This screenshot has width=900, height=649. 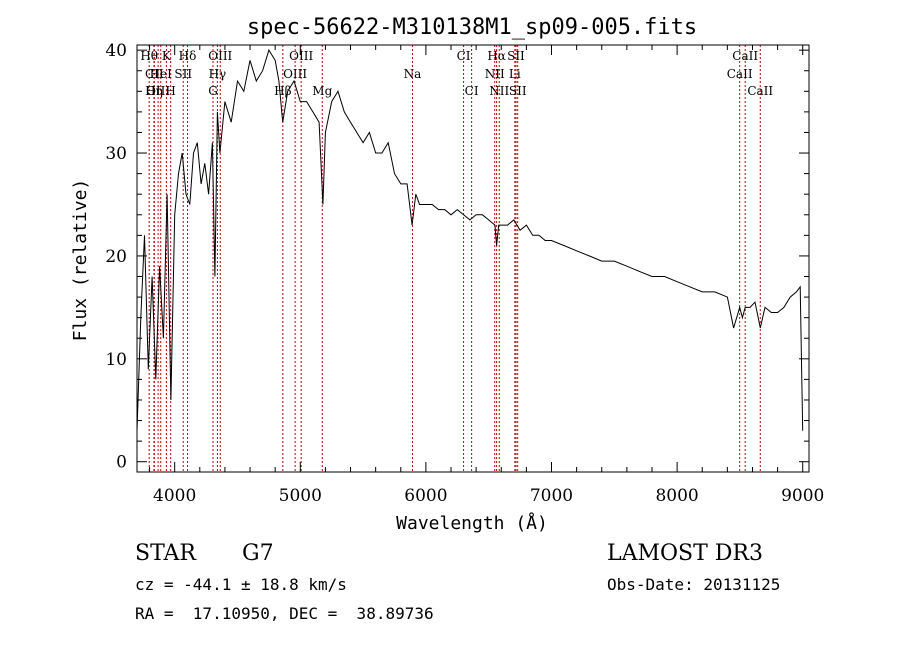 What do you see at coordinates (496, 56) in the screenshot?
I see `spectral-line-label: Hα` at bounding box center [496, 56].